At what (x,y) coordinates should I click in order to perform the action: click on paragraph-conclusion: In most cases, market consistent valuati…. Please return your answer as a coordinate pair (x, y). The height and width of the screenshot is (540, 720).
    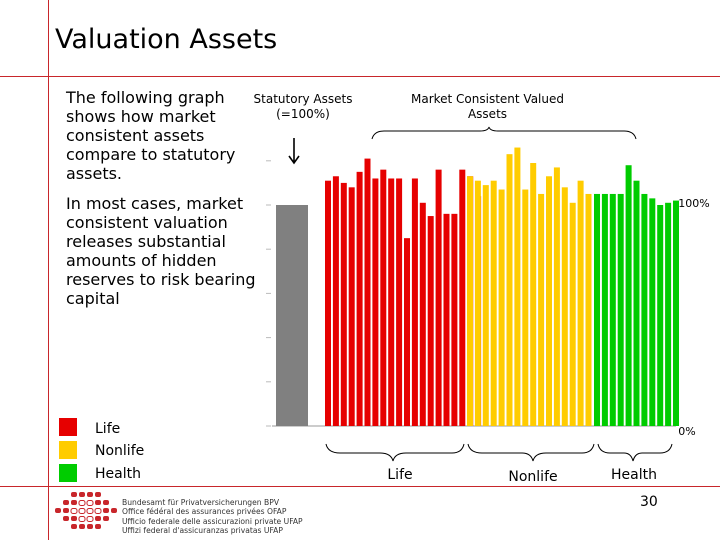
    Looking at the image, I should click on (161, 251).